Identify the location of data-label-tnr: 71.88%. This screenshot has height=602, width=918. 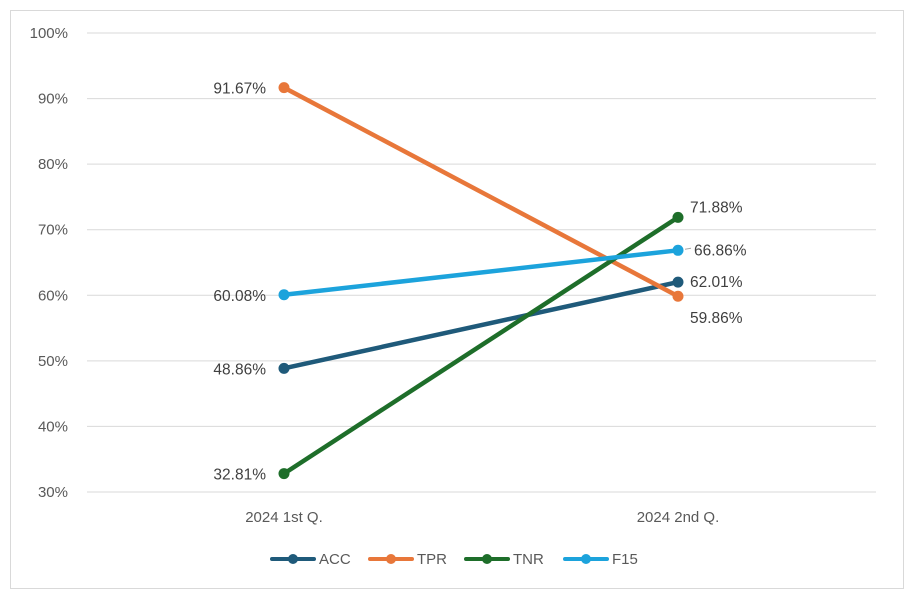
(716, 207).